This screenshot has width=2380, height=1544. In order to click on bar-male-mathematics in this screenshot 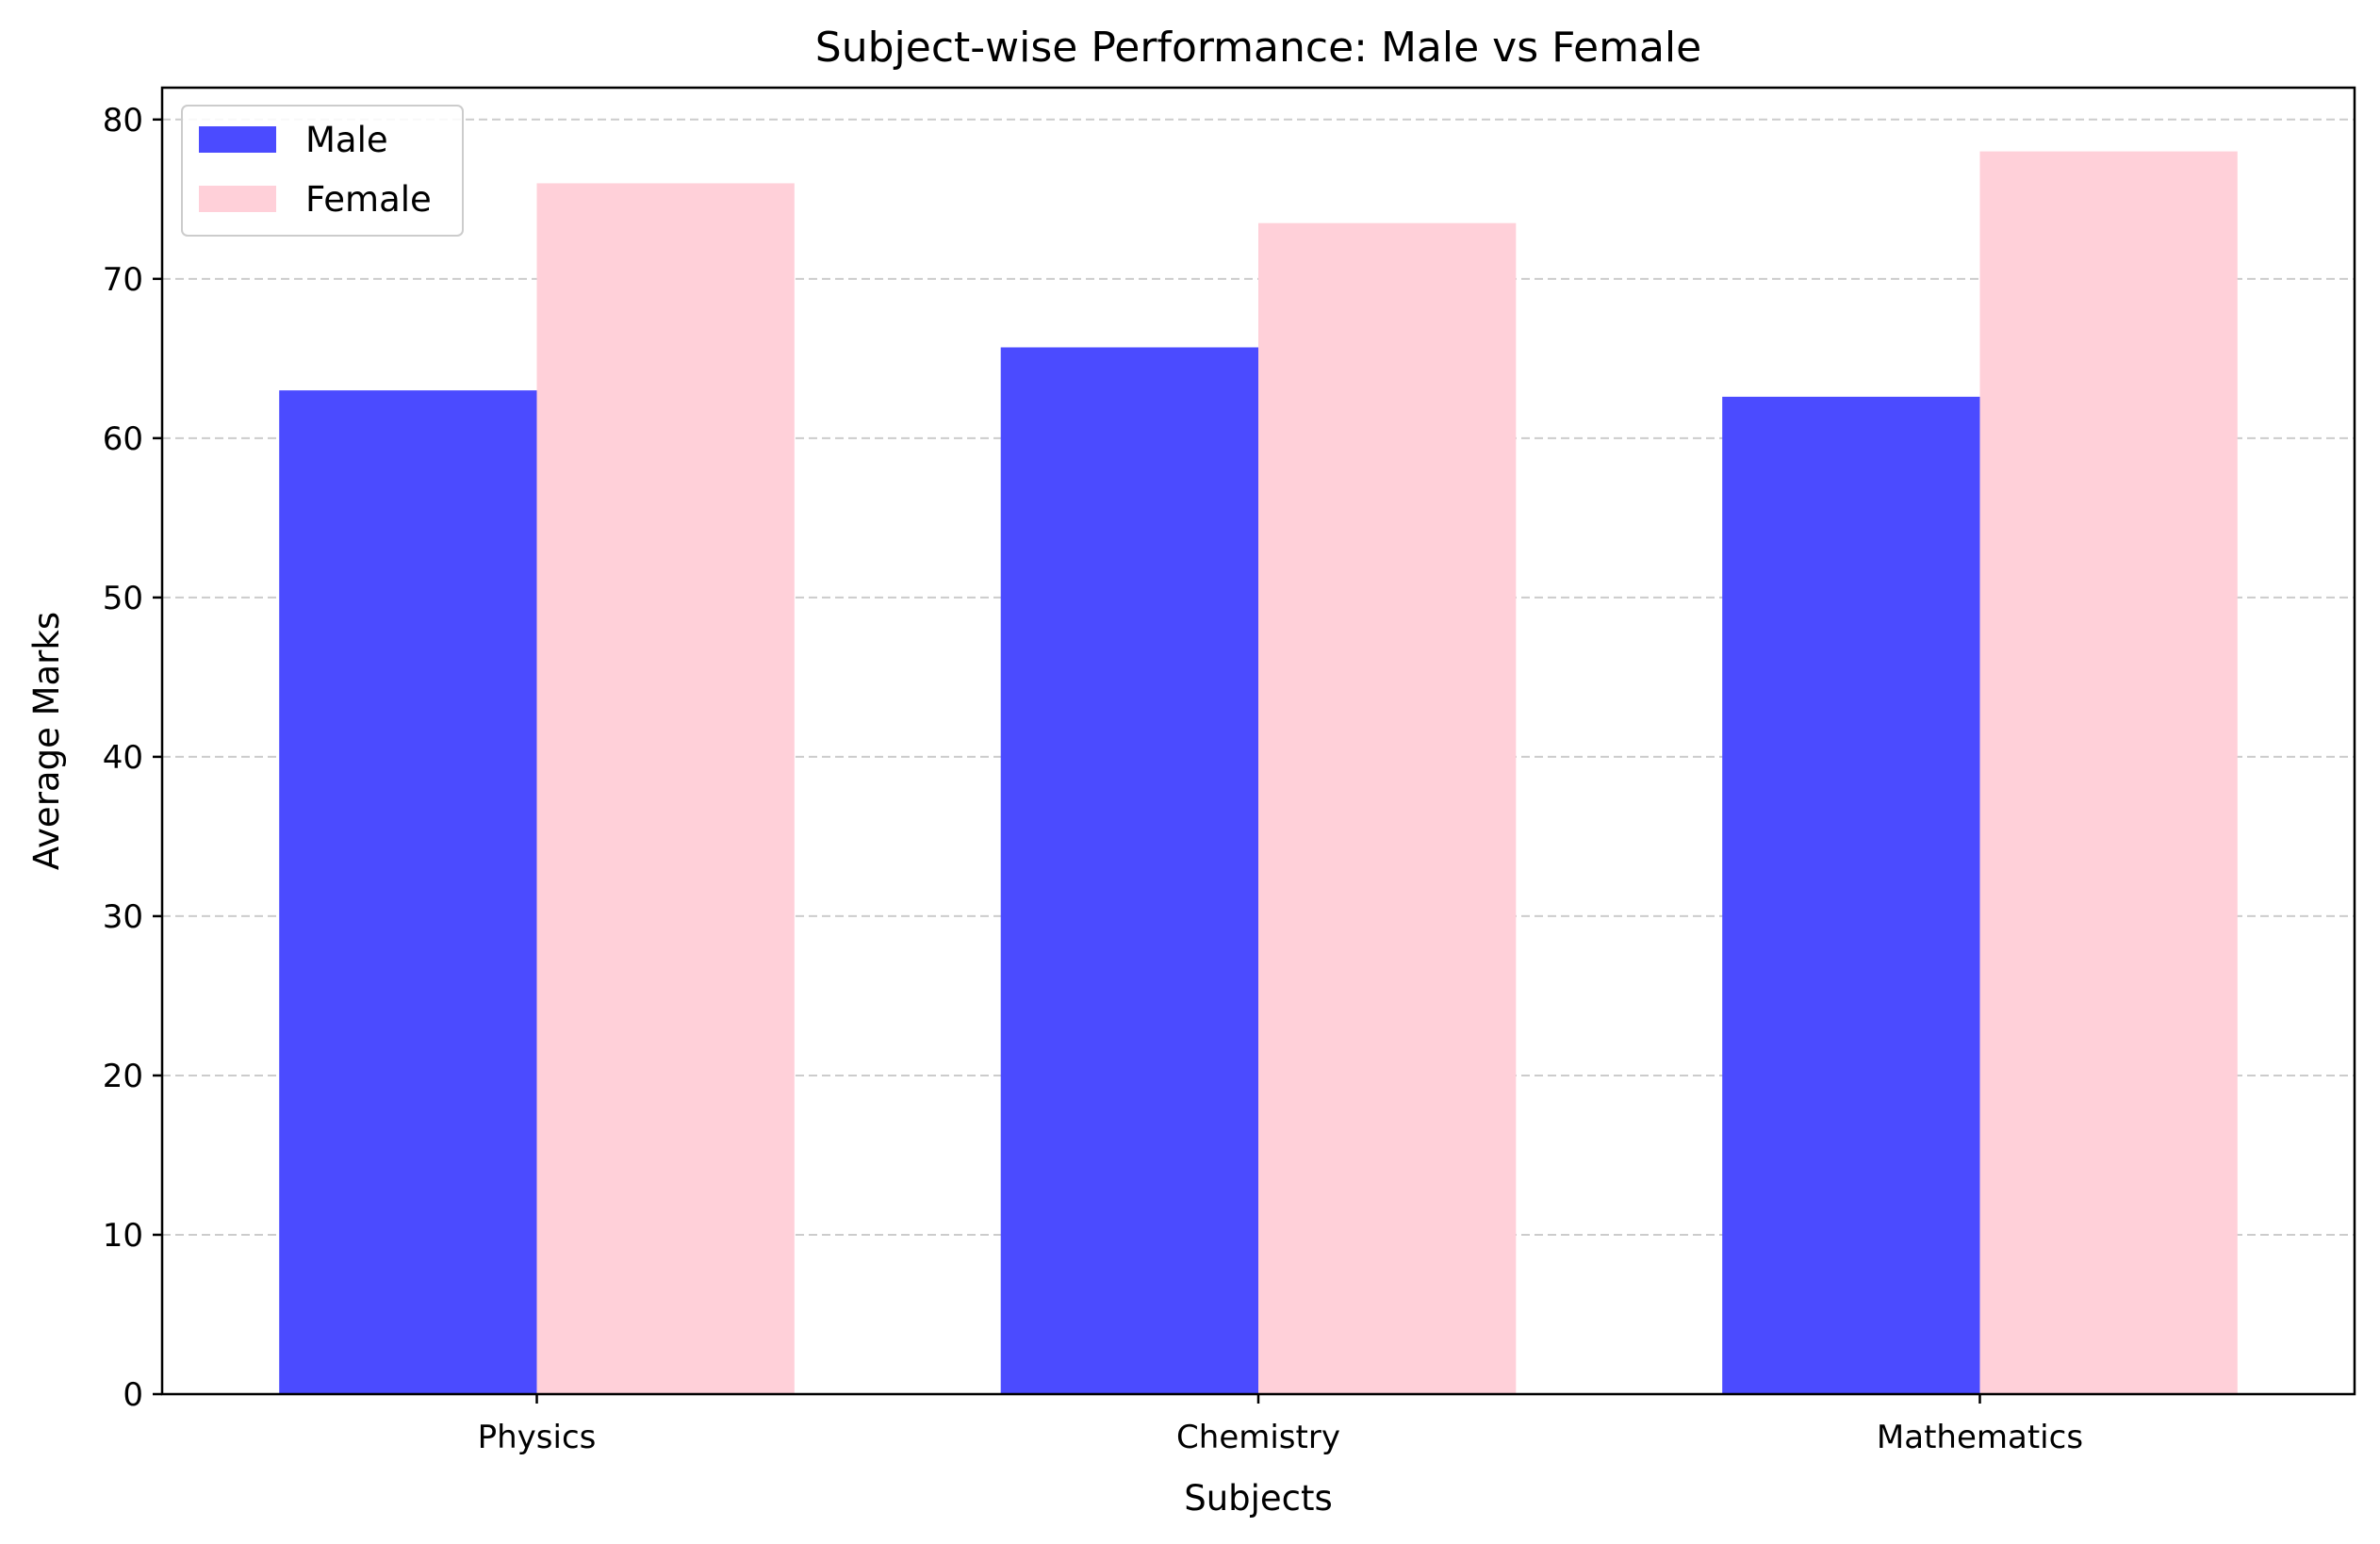, I will do `click(1851, 895)`.